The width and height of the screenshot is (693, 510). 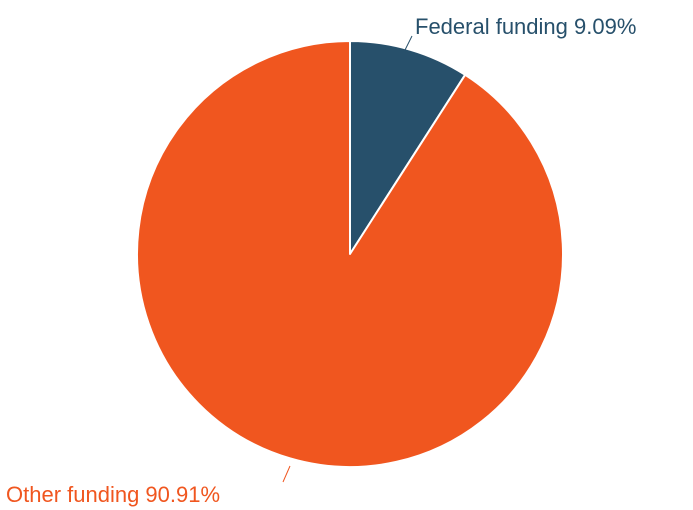 What do you see at coordinates (525, 26) in the screenshot?
I see `slice-label-federal-funding: Federal funding 9.09%` at bounding box center [525, 26].